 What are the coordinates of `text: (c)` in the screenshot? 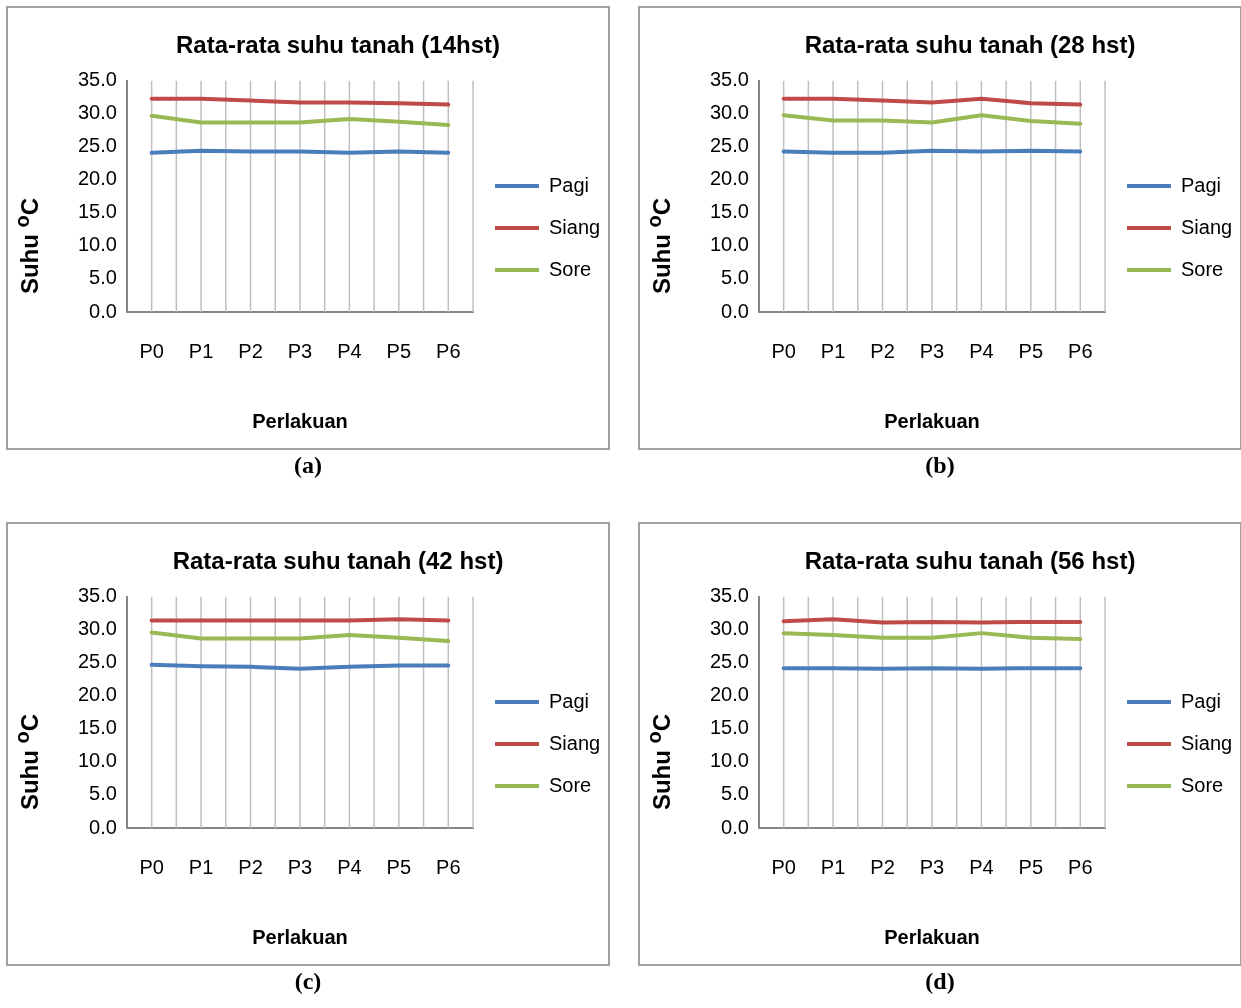 It's located at (308, 981).